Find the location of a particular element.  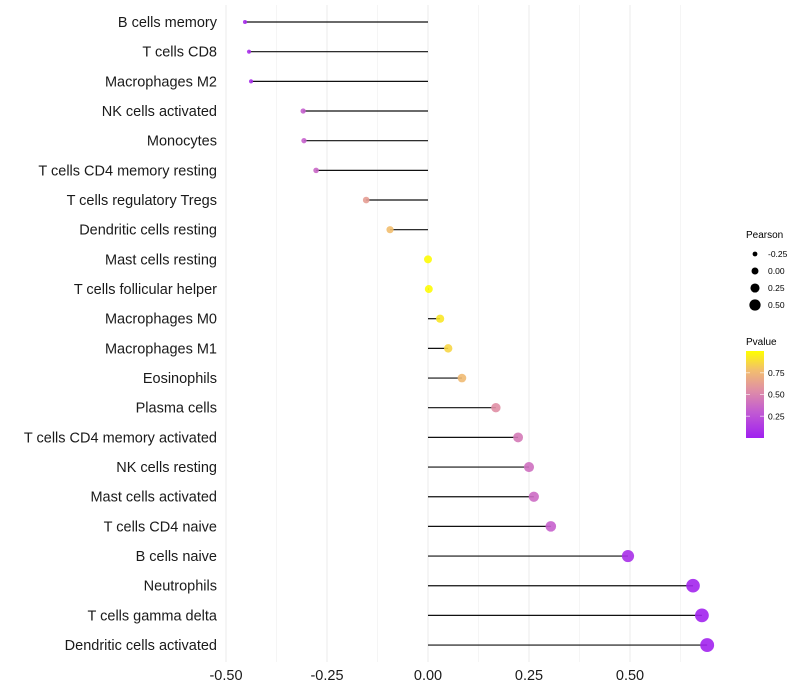

color-legend-label: 0.50 is located at coordinates (776, 395).